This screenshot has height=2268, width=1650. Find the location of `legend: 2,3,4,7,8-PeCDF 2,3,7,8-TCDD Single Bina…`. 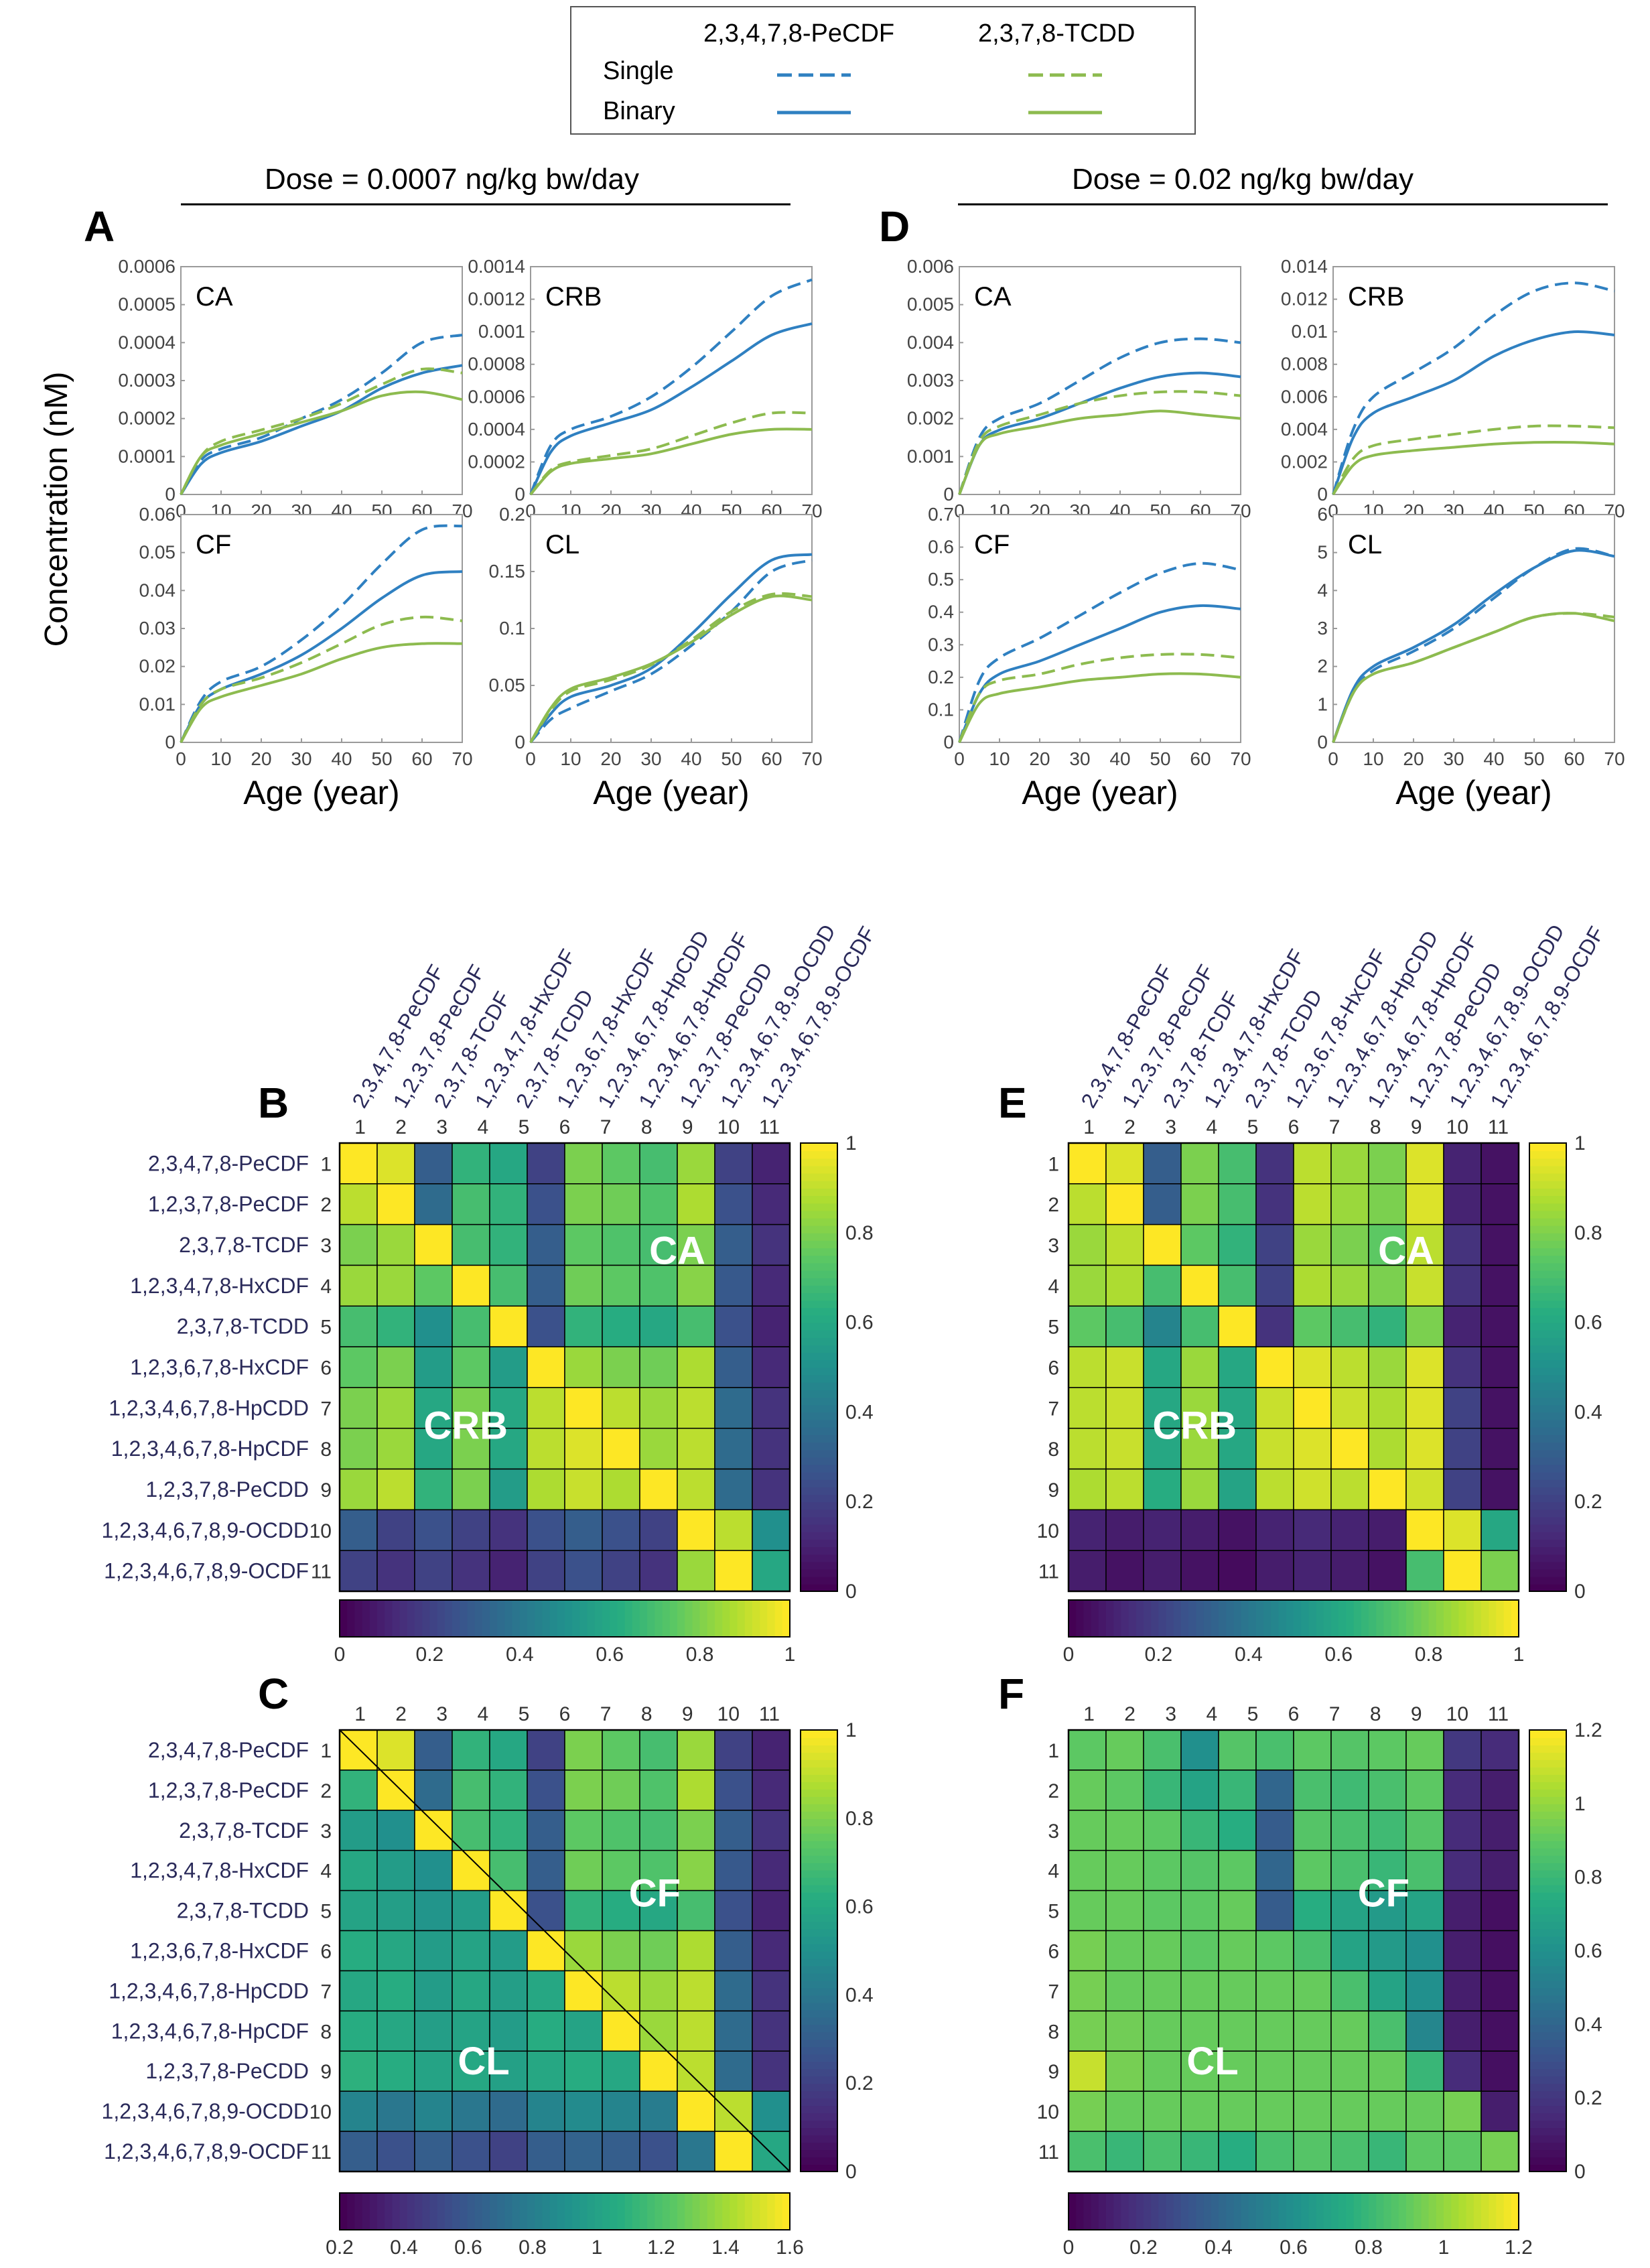

legend: 2,3,4,7,8-PeCDF 2,3,7,8-TCDD Single Bina… is located at coordinates (883, 70).